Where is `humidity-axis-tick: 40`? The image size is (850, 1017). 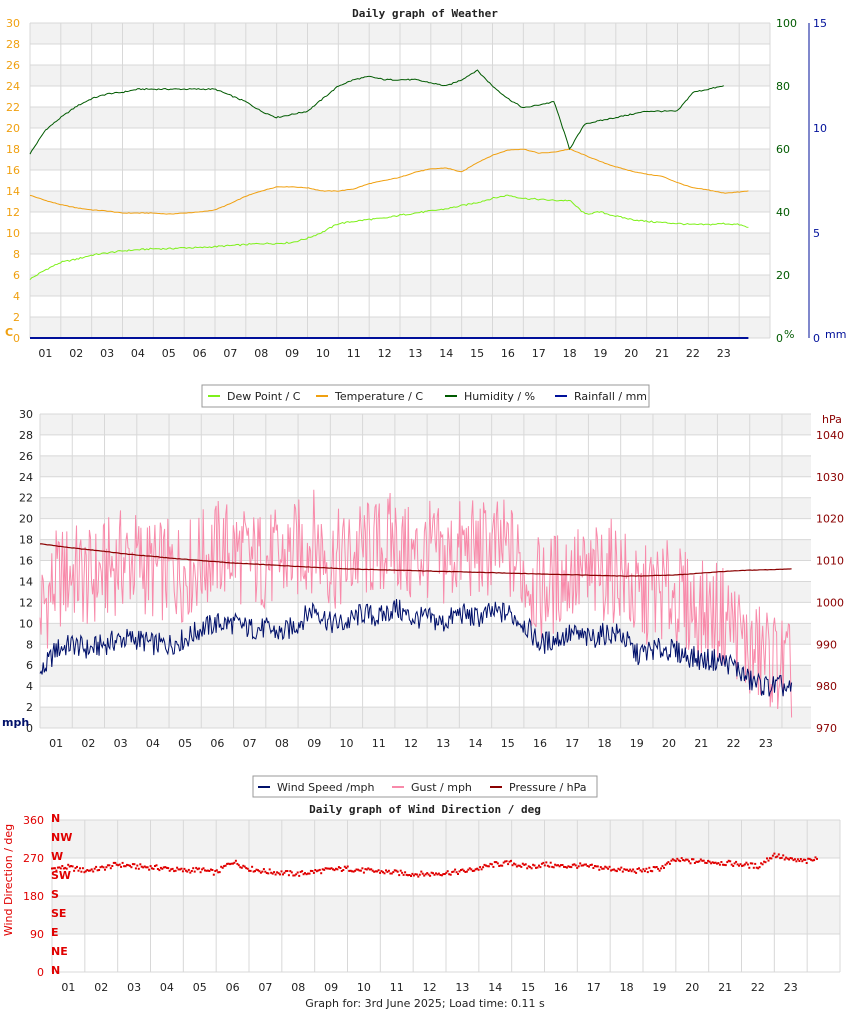 humidity-axis-tick: 40 is located at coordinates (783, 212).